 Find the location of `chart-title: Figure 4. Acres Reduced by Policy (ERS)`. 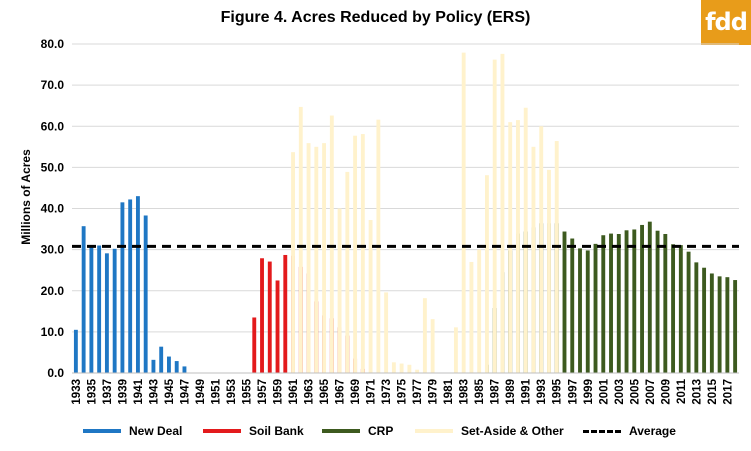

chart-title: Figure 4. Acres Reduced by Policy (ERS) is located at coordinates (375, 17).